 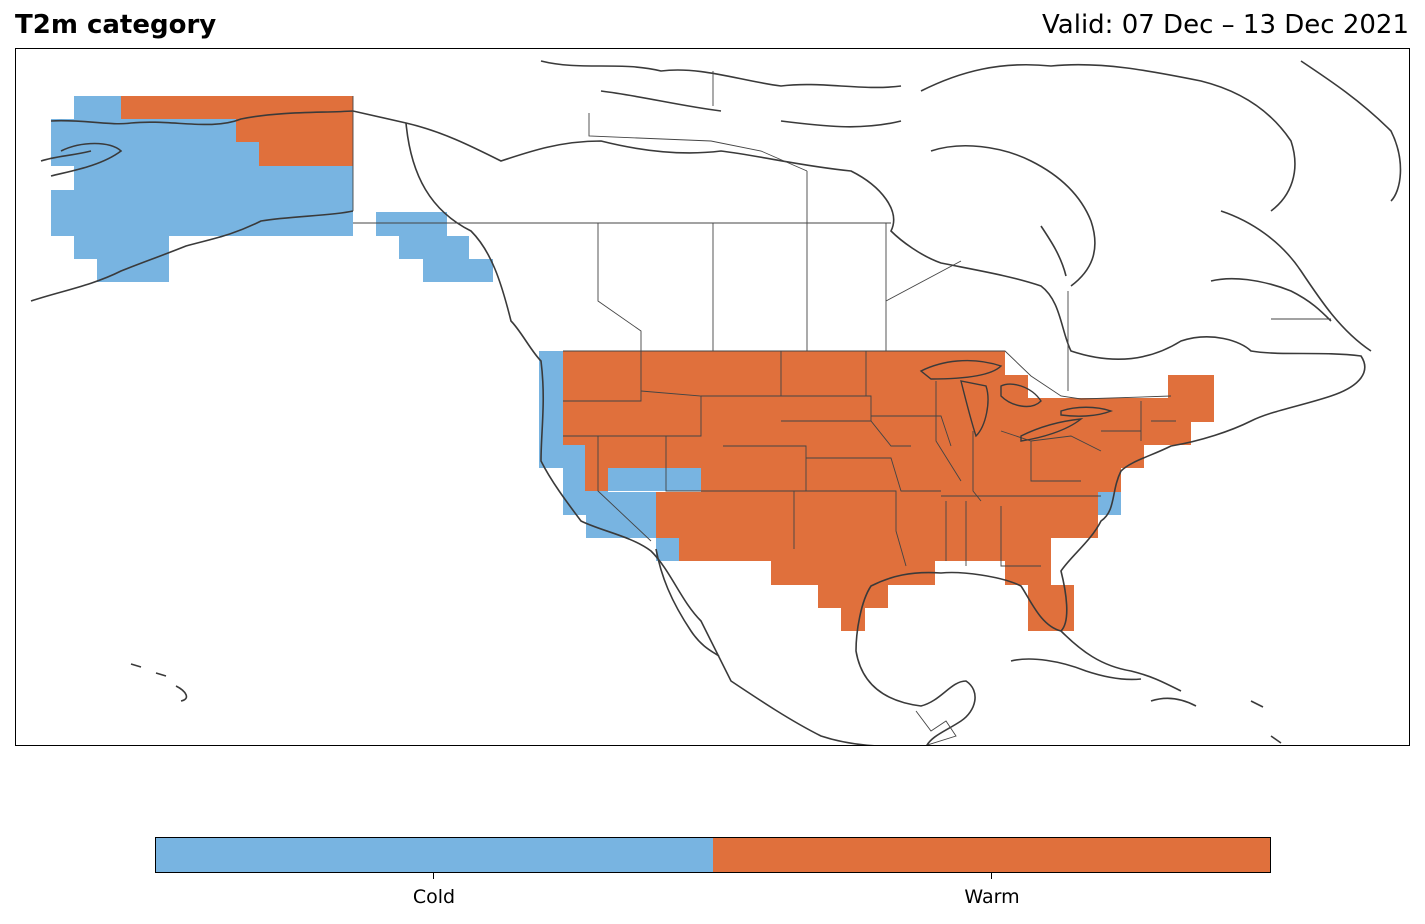 I want to click on colorbar-tick-warm, so click(x=991, y=876).